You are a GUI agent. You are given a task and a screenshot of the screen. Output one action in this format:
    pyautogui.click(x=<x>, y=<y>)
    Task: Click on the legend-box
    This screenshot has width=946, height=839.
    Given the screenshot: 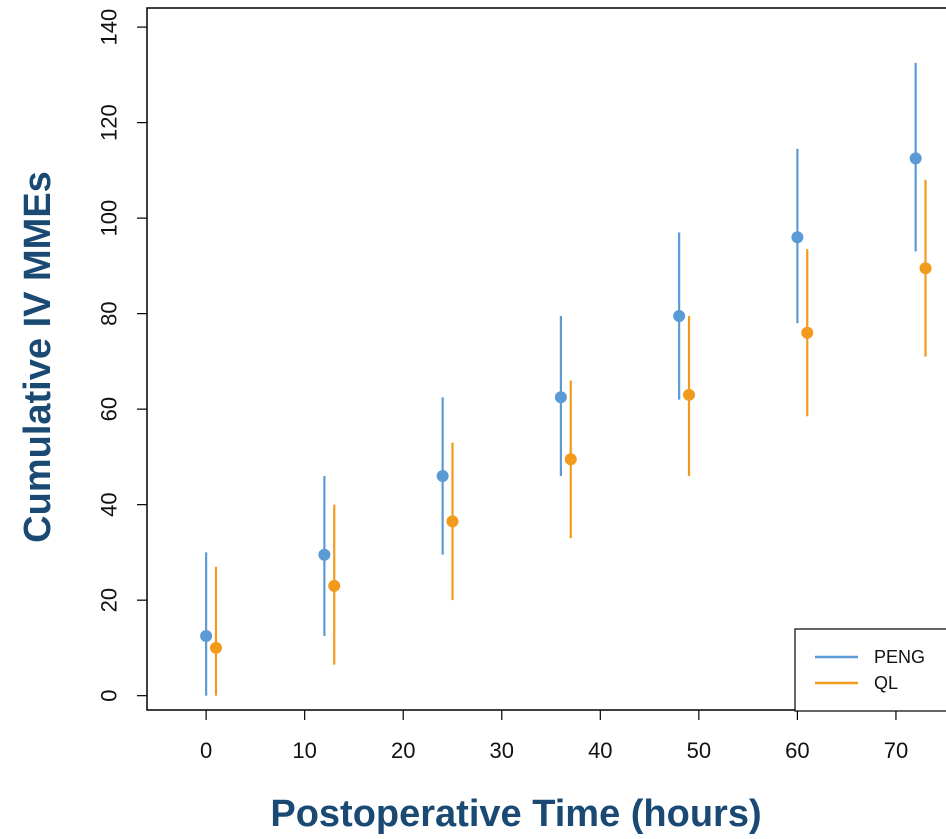 What is the action you would take?
    pyautogui.click(x=870, y=670)
    